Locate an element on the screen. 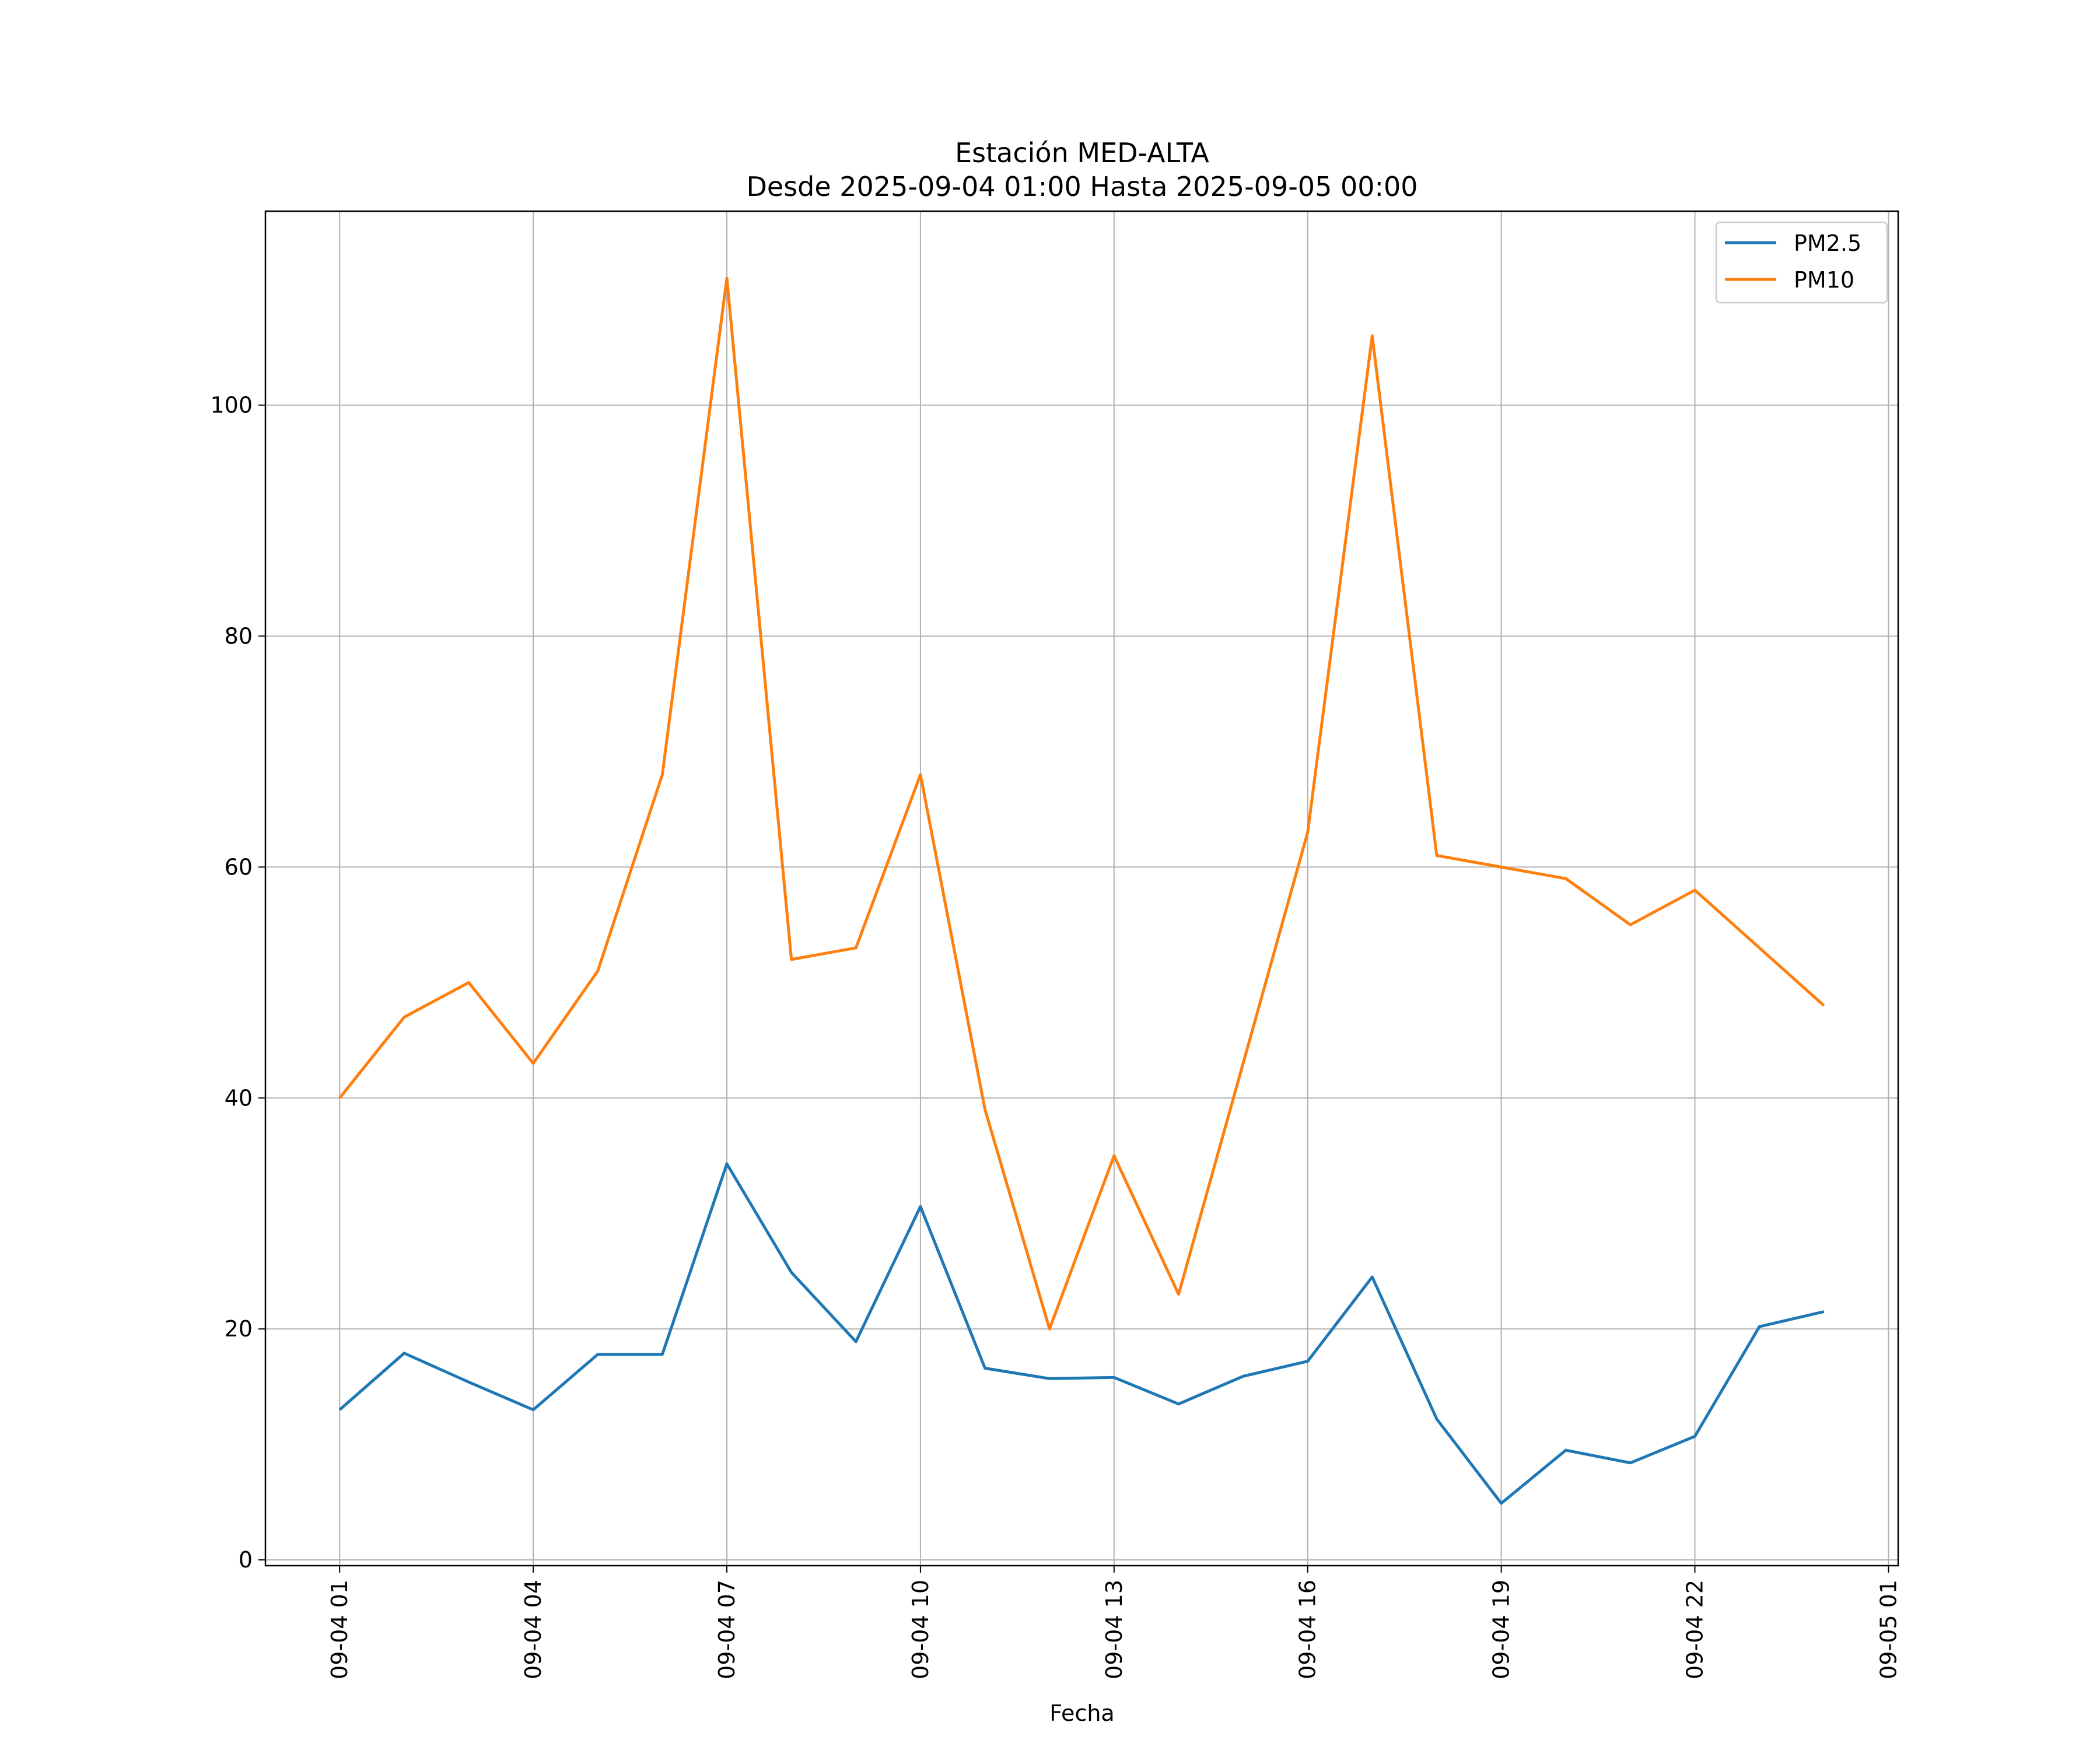  y-tick-label: 100 is located at coordinates (231, 405).